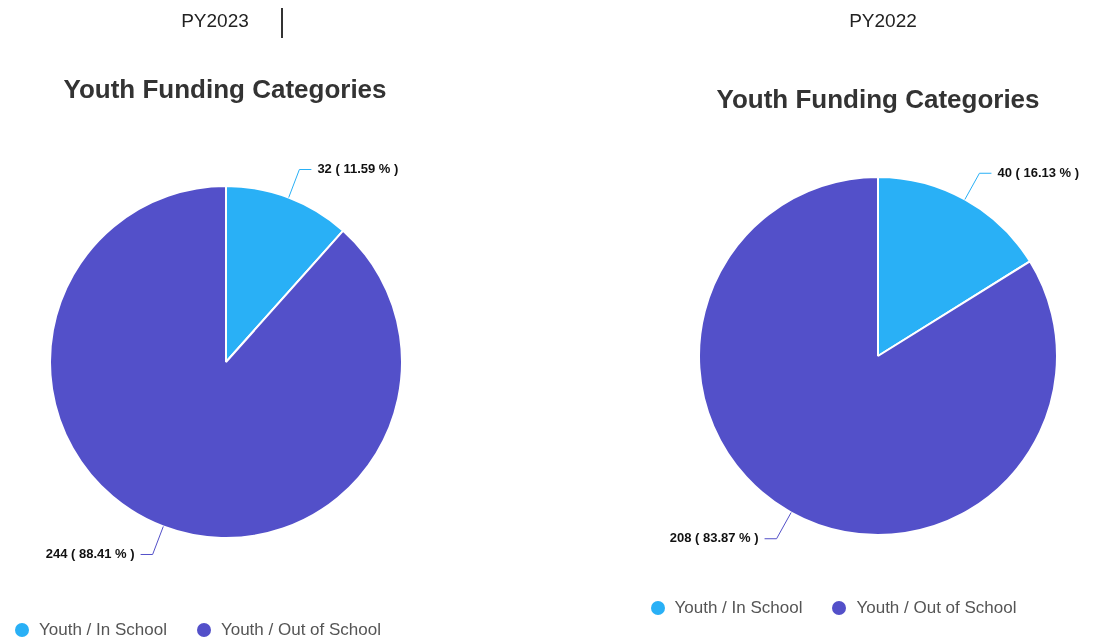  What do you see at coordinates (1038, 172) in the screenshot?
I see `data-label: 40 ( 16.13 % )` at bounding box center [1038, 172].